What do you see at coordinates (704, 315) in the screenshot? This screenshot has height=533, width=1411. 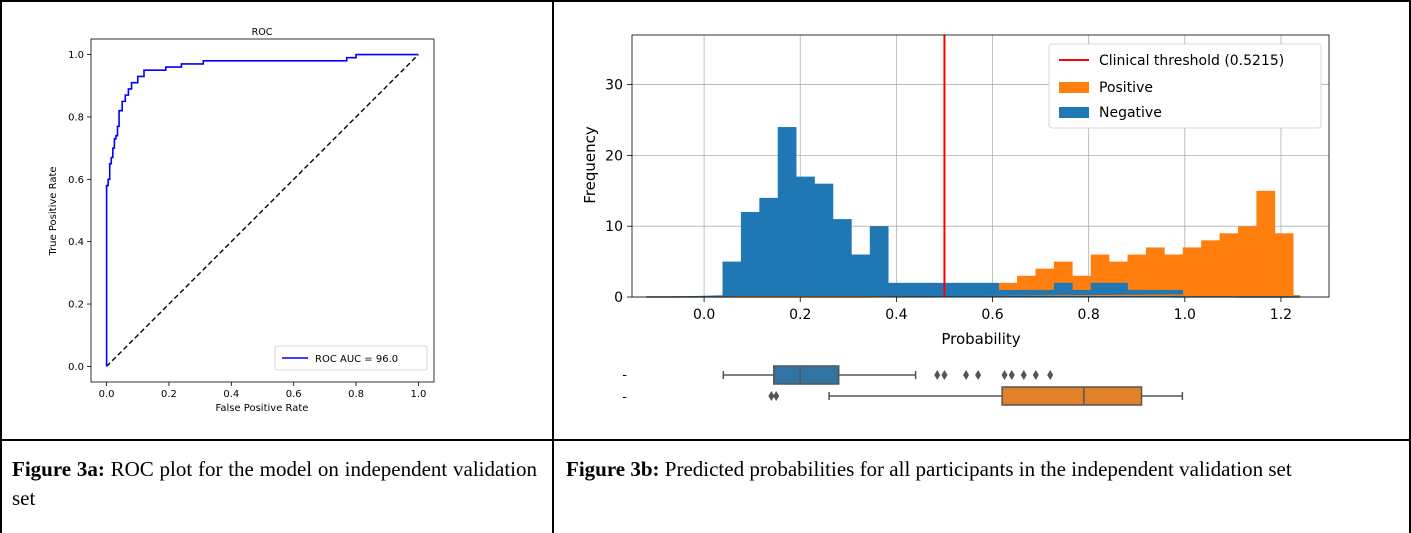 I see `histogram-x-tick-label: 0.0` at bounding box center [704, 315].